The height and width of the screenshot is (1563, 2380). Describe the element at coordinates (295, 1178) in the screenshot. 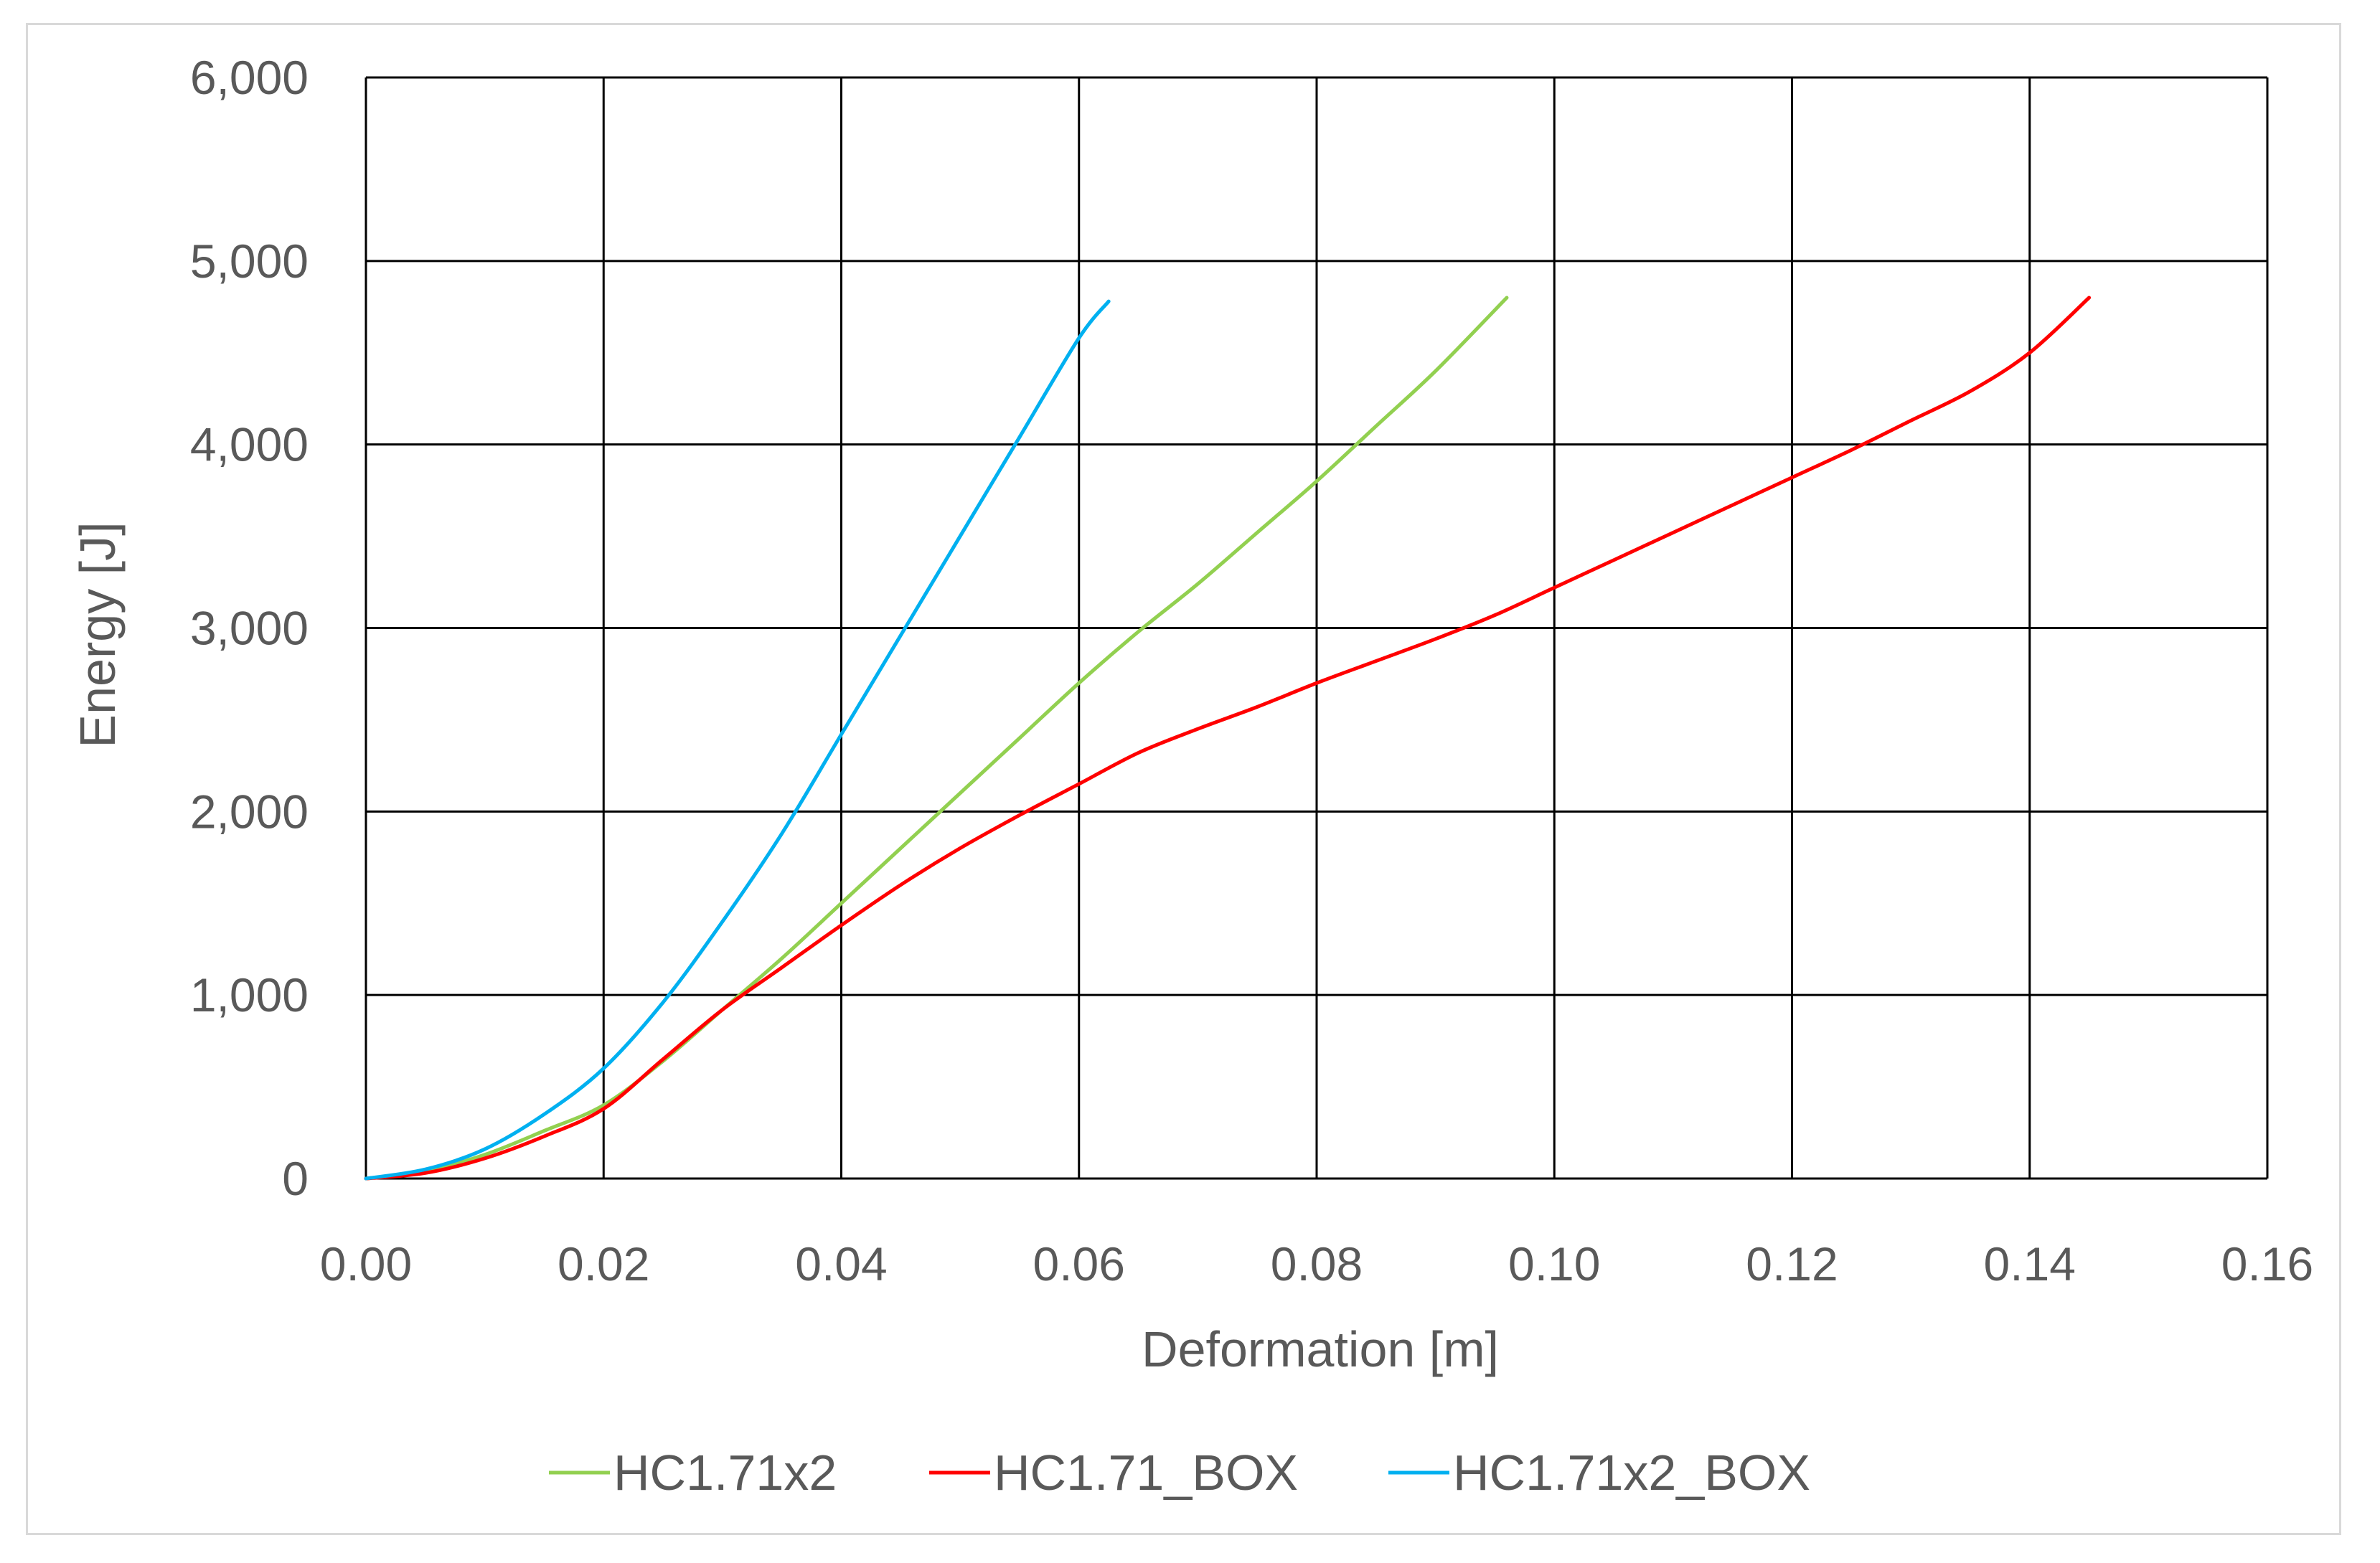

I see `y-tick-label: 0` at that location.